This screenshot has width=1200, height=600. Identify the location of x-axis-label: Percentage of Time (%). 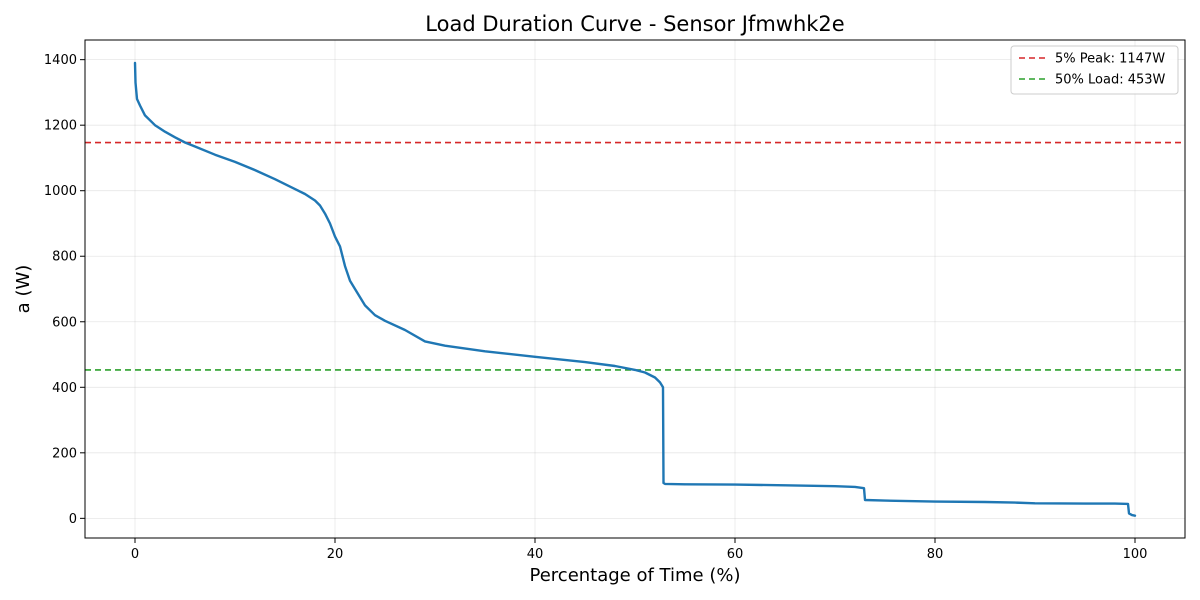
(635, 575).